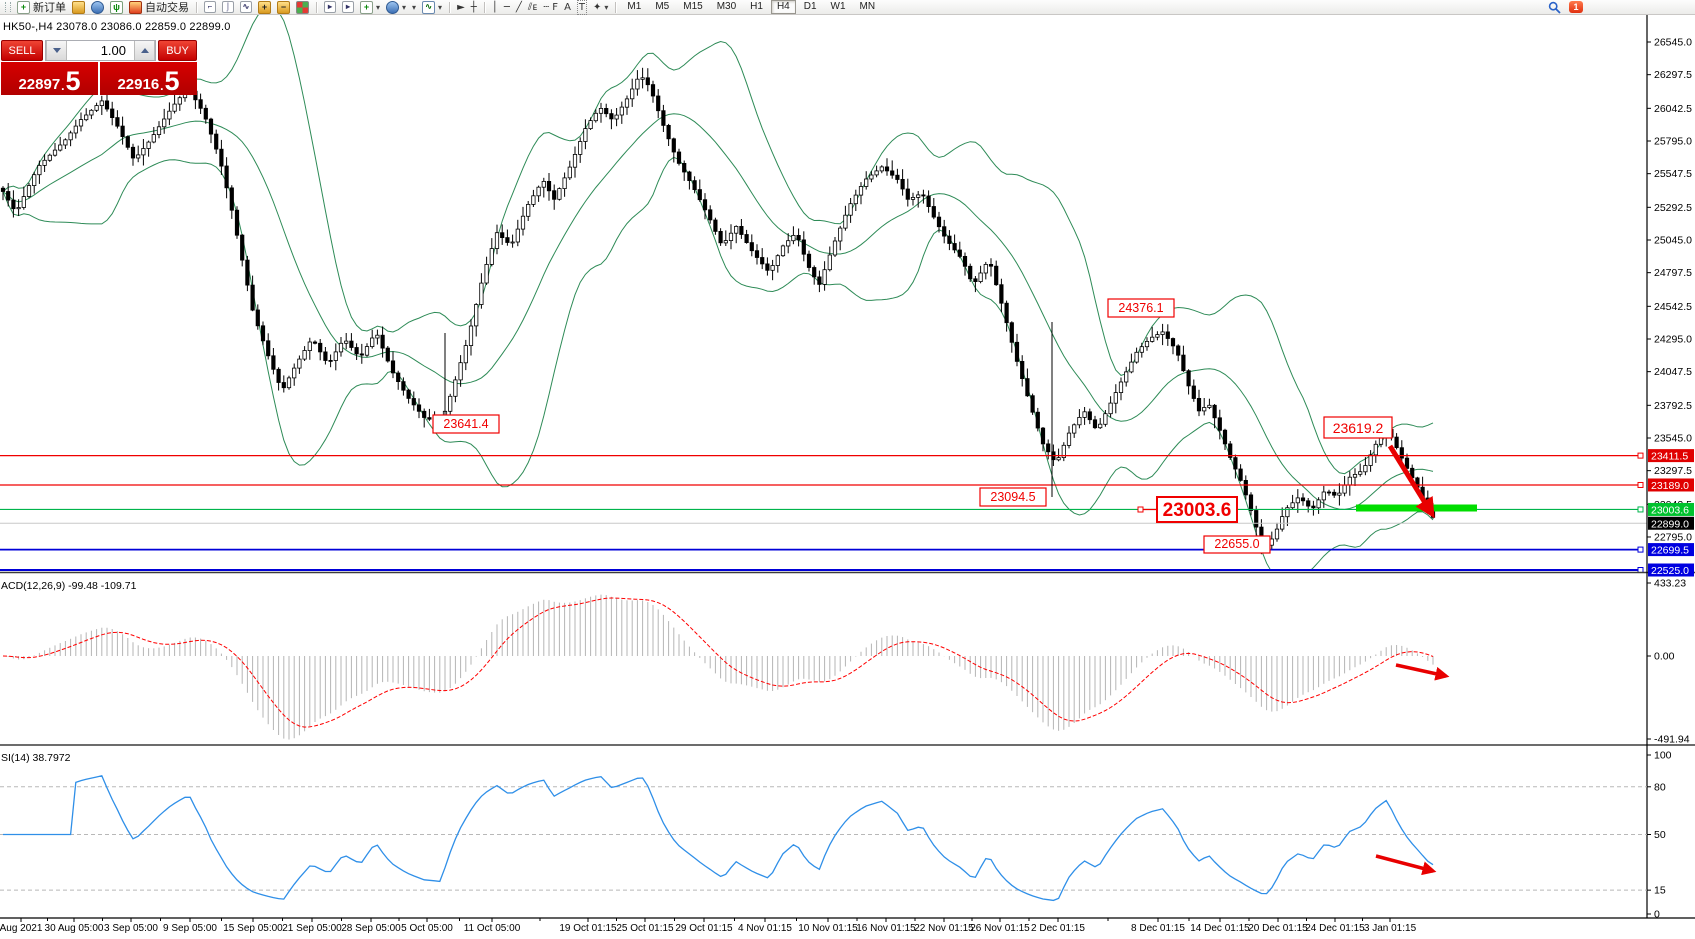 The height and width of the screenshot is (939, 1695). Describe the element at coordinates (867, 6) in the screenshot. I see `tf-button-mn: MN` at that location.